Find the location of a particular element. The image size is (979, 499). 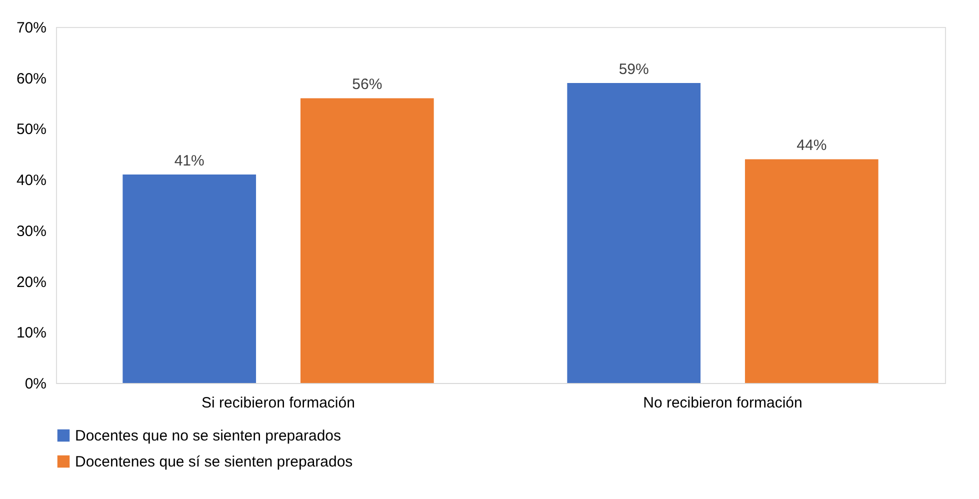

y-tick-label: 70% is located at coordinates (31, 28).